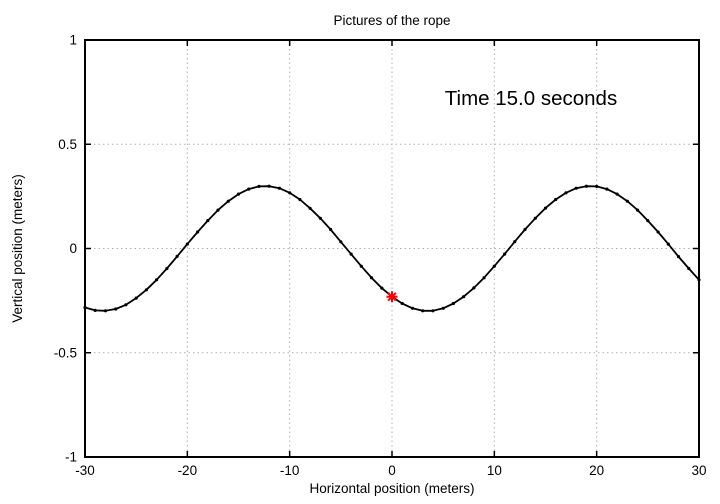 The width and height of the screenshot is (720, 504). Describe the element at coordinates (71, 457) in the screenshot. I see `y-tick-label: -1` at that location.